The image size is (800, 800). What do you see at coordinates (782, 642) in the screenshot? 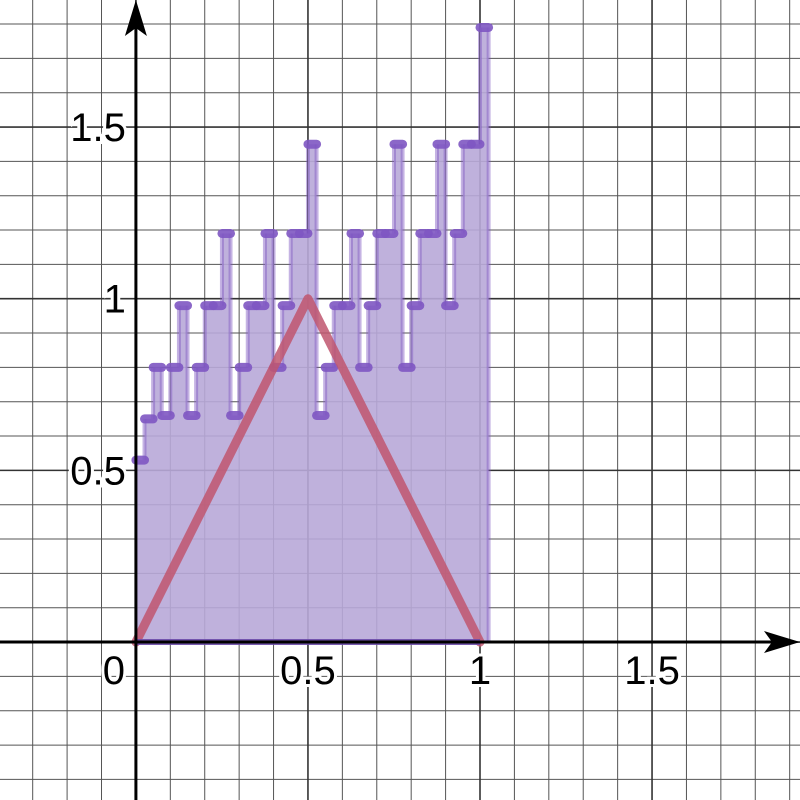
I see `x-axis-arrow` at bounding box center [782, 642].